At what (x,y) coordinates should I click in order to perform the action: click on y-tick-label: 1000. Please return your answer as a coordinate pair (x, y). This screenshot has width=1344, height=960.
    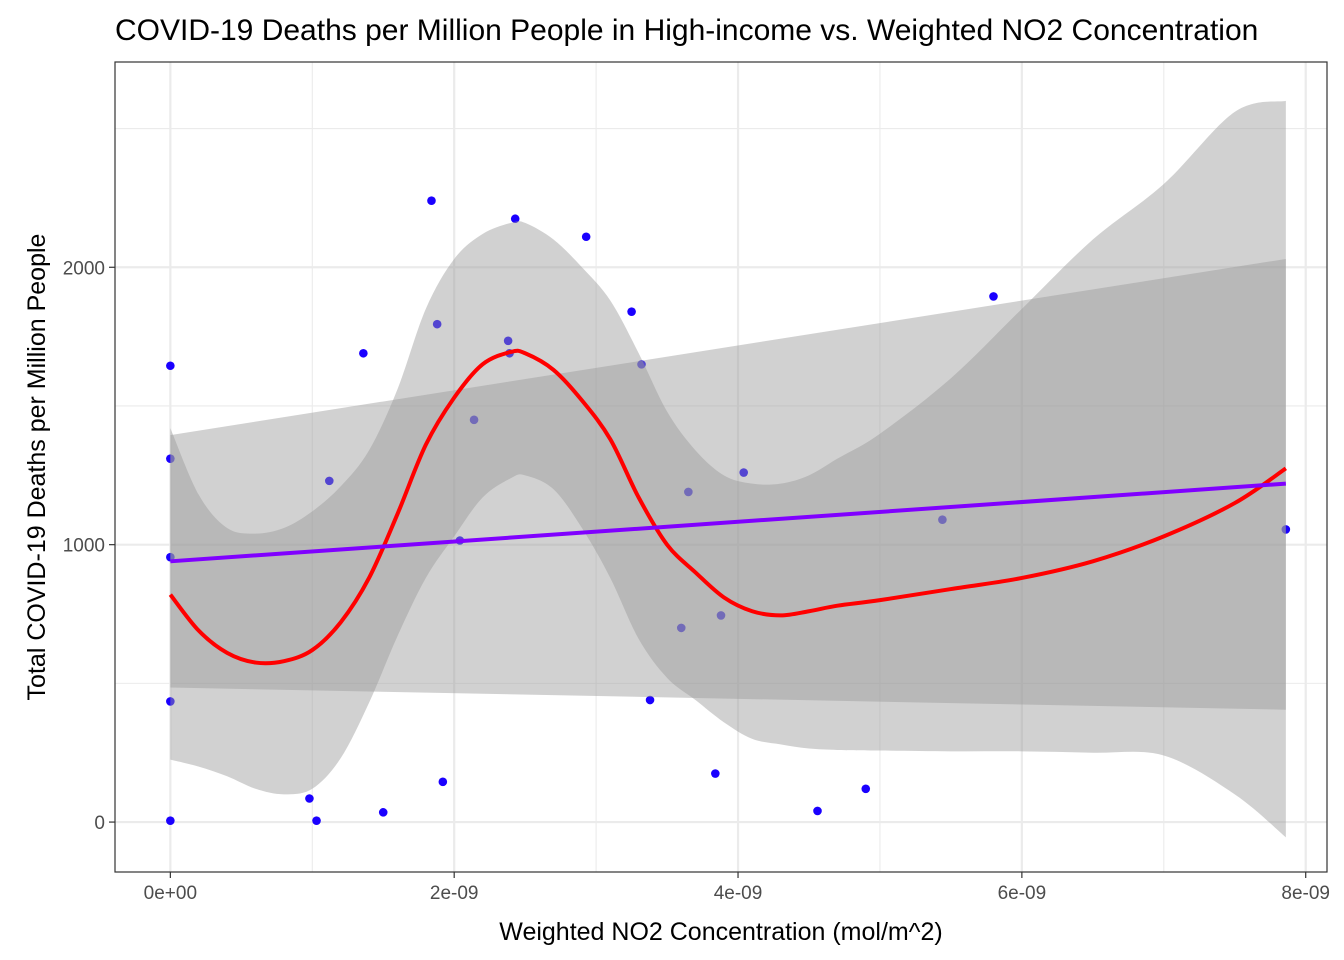
    Looking at the image, I should click on (84, 546).